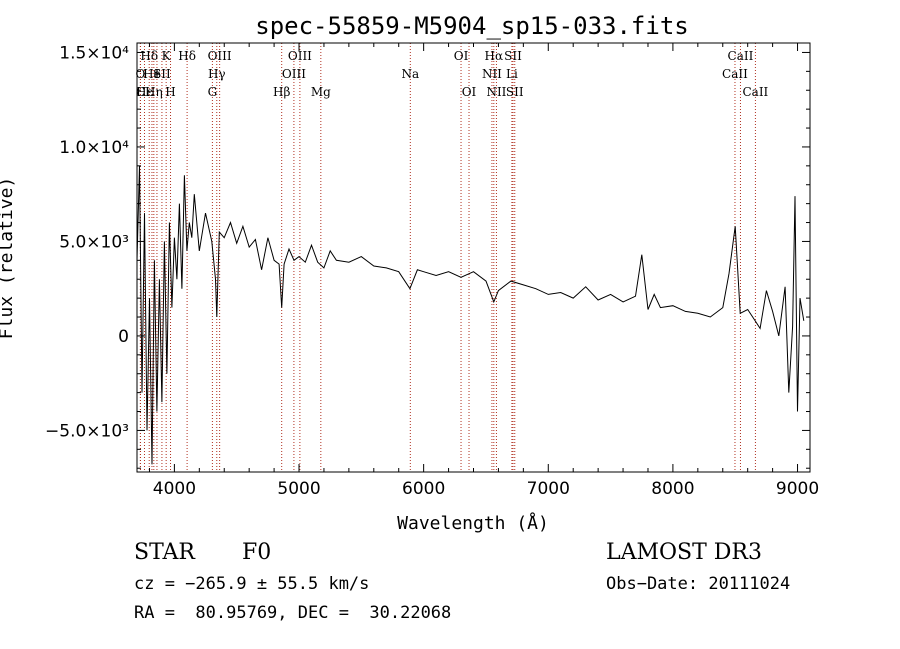 This screenshot has height=649, width=900. I want to click on x-tick-label-5: 9000, so click(797, 489).